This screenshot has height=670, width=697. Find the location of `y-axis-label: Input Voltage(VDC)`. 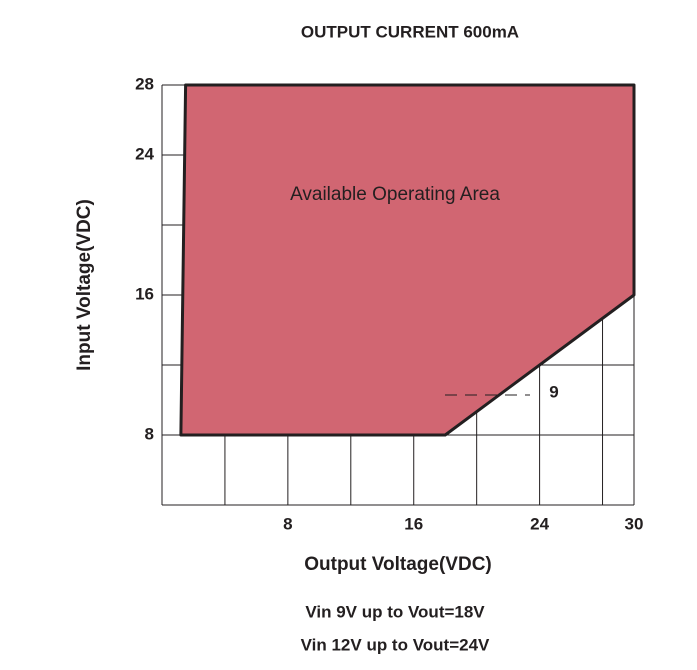

y-axis-label: Input Voltage(VDC) is located at coordinates (84, 285).